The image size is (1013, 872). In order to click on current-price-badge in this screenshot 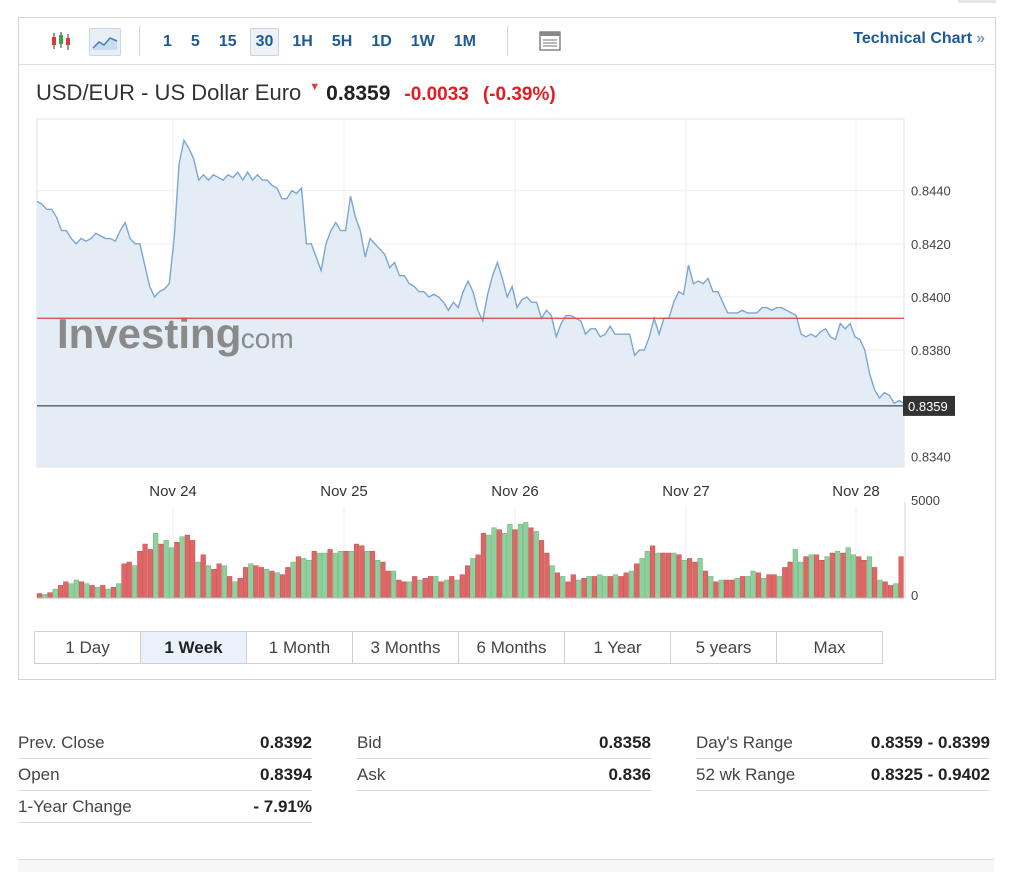, I will do `click(929, 405)`.